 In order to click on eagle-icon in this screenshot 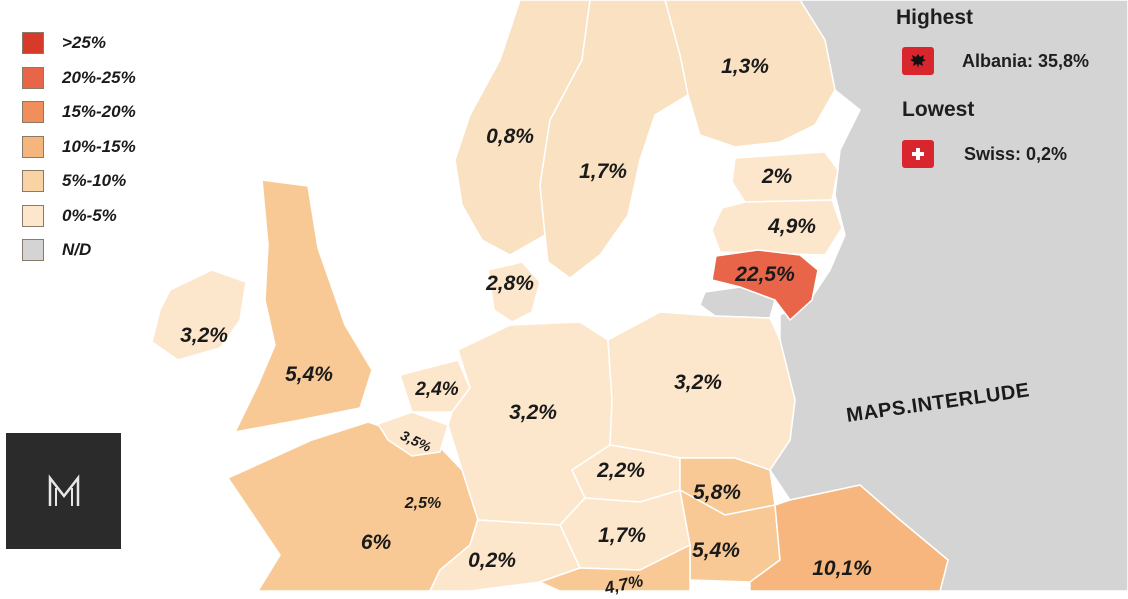, I will do `click(918, 61)`.